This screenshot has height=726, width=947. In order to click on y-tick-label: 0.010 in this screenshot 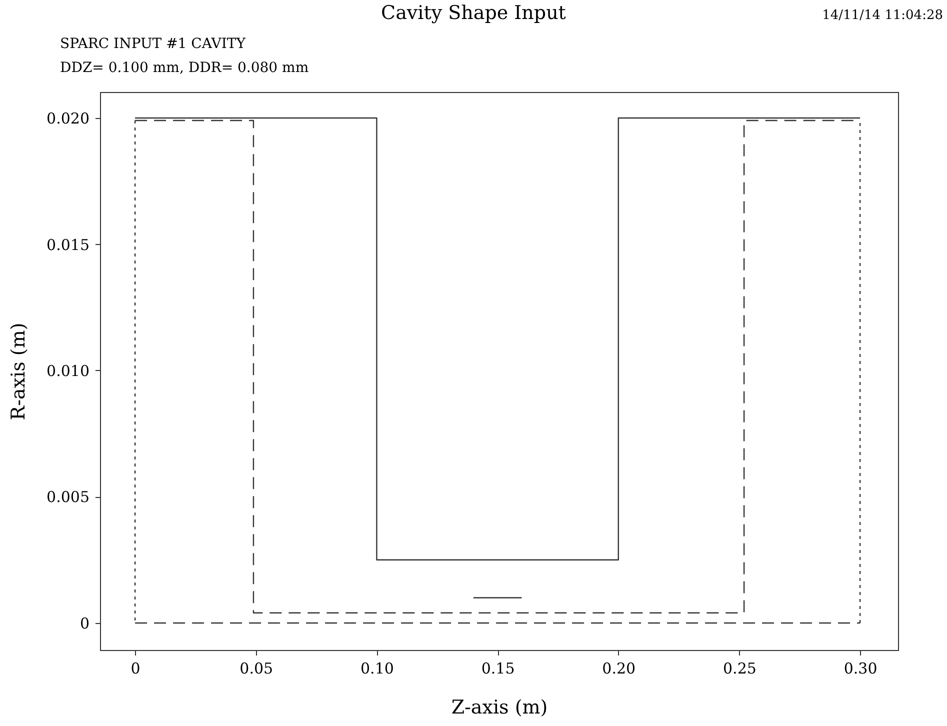, I will do `click(68, 371)`.